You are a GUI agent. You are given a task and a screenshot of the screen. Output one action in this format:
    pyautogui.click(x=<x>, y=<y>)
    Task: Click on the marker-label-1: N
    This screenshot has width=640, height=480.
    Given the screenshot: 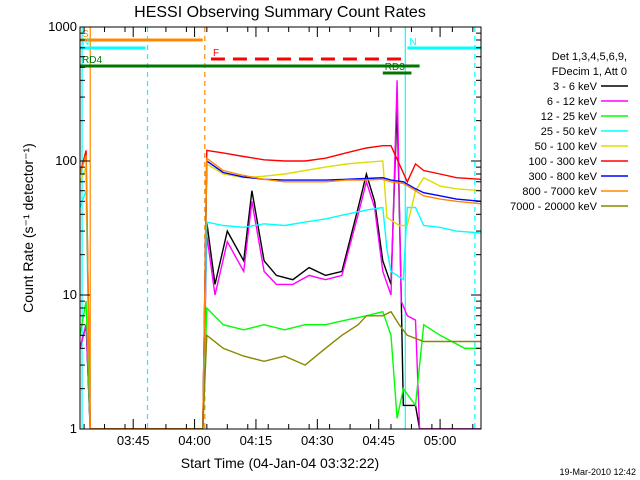 What is the action you would take?
    pyautogui.click(x=85, y=42)
    